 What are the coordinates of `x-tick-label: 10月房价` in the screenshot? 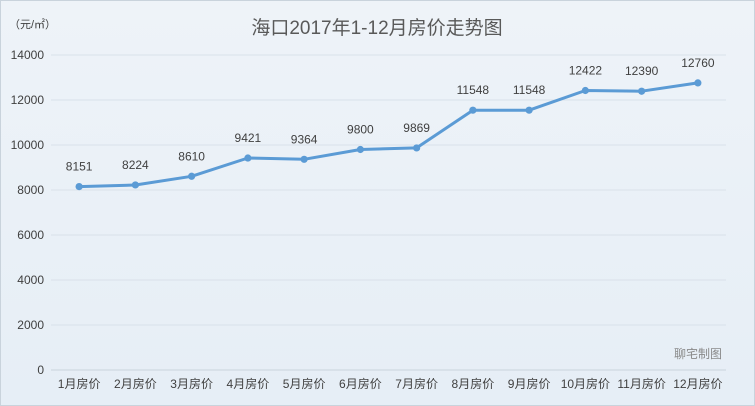 It's located at (585, 383).